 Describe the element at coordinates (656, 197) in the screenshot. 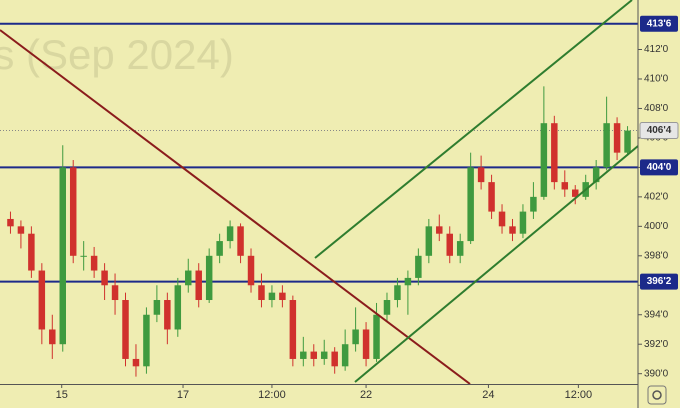

I see `y-tick-label: 402'0` at that location.